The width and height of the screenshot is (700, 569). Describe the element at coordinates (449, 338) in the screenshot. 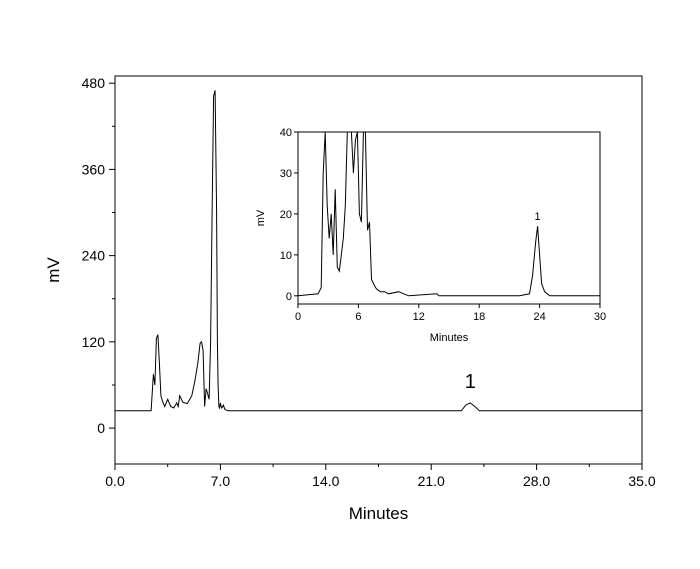

I see `inset-x-axis-label: Minutes` at that location.